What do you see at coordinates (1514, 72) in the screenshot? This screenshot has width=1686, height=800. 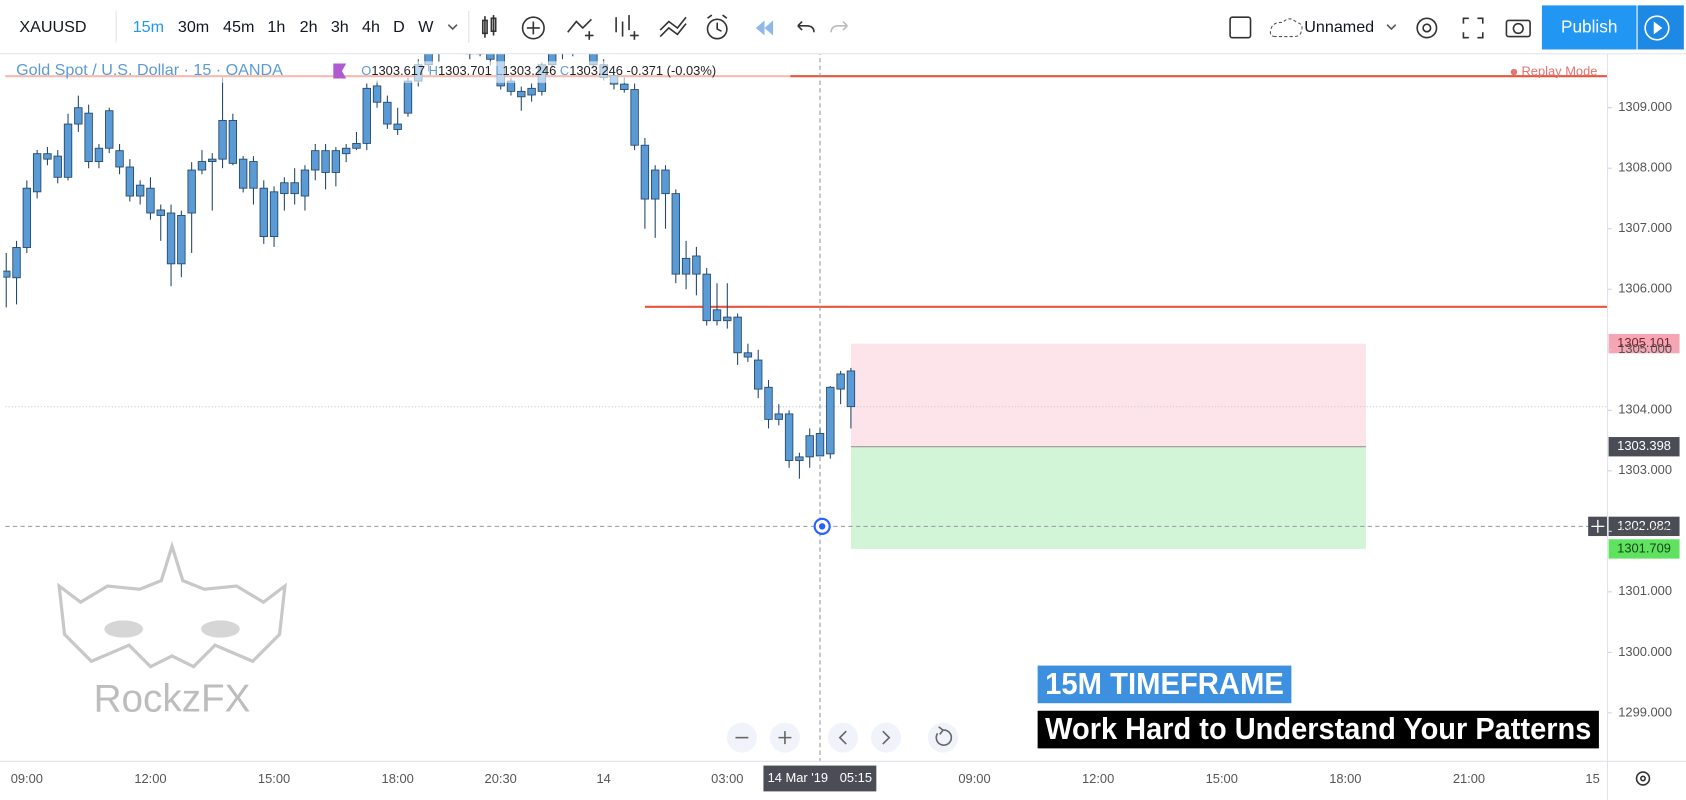 I see `replay-dot` at bounding box center [1514, 72].